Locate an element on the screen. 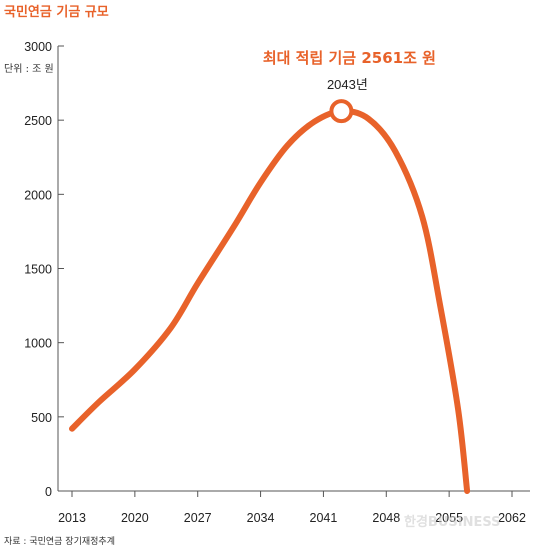 This screenshot has height=548, width=540. y-tick-label: 0 is located at coordinates (48, 492).